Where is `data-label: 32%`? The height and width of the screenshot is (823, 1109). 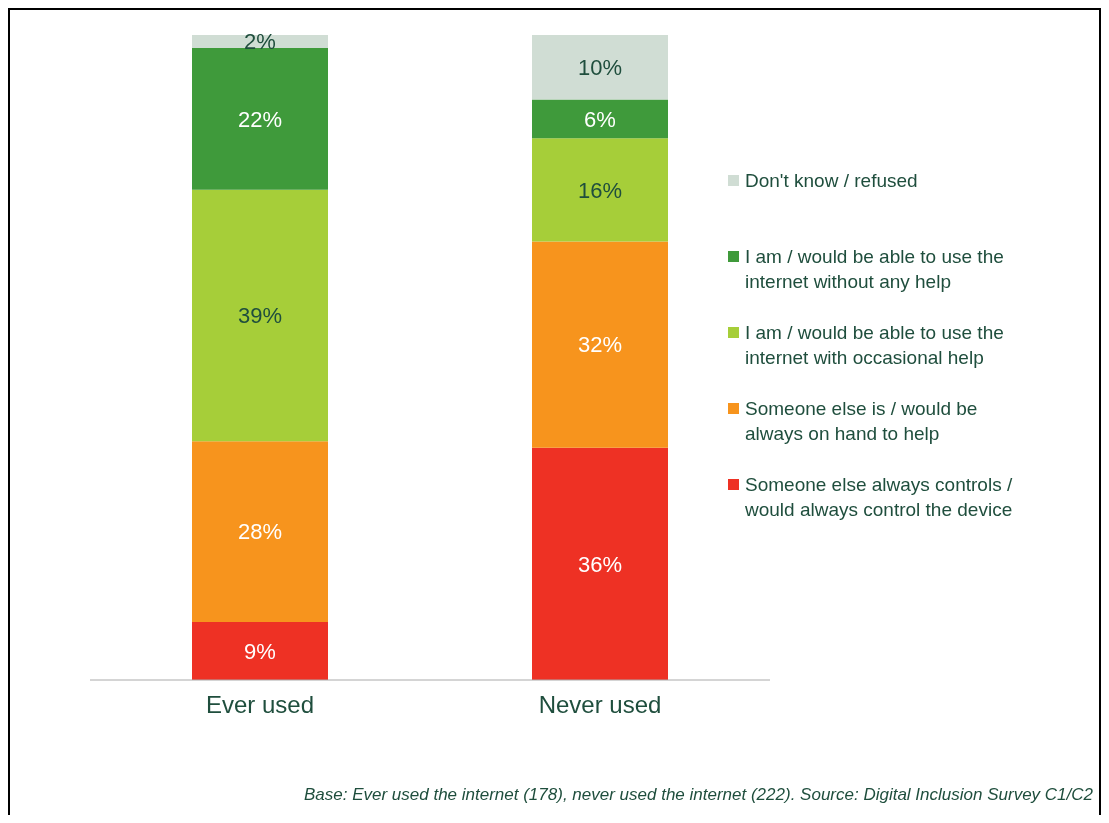 data-label: 32% is located at coordinates (600, 345).